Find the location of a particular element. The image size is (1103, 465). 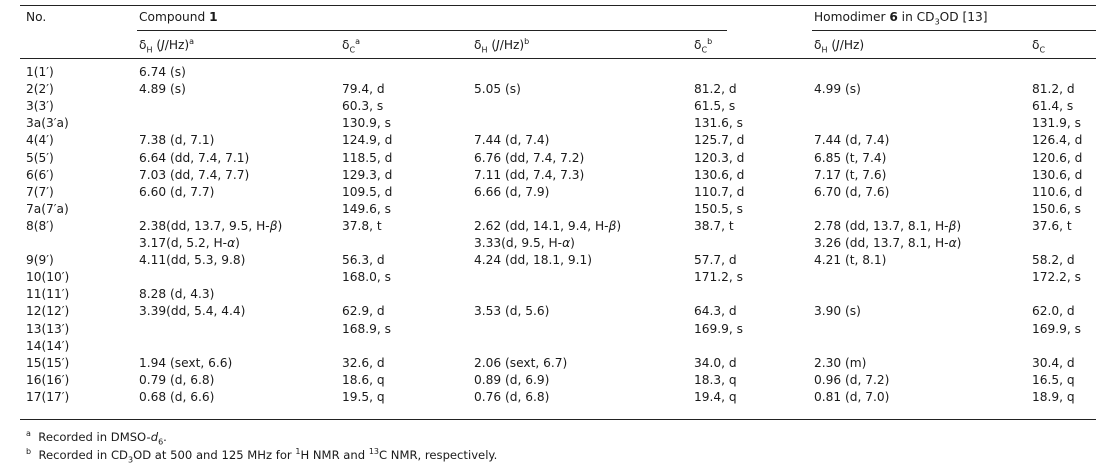

table-cell: 109.5, d is located at coordinates (367, 191).